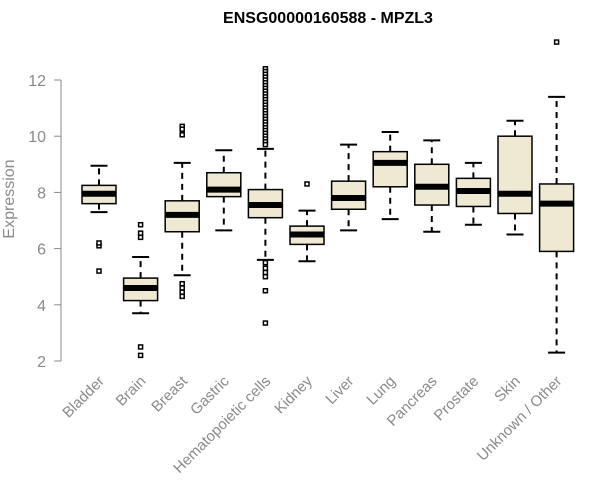 The image size is (600, 500). Describe the element at coordinates (37, 137) in the screenshot. I see `y-tick-label-10: 10` at that location.